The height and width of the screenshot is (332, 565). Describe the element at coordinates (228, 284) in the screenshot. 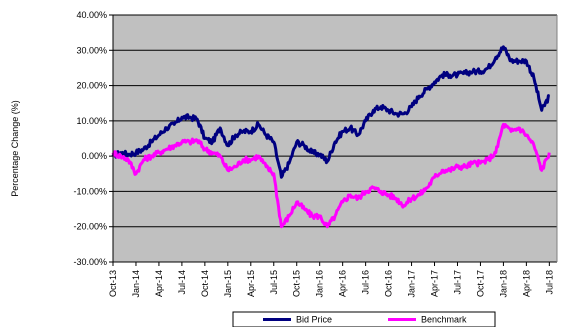

I see `x-tick-label: Jan-15` at that location.